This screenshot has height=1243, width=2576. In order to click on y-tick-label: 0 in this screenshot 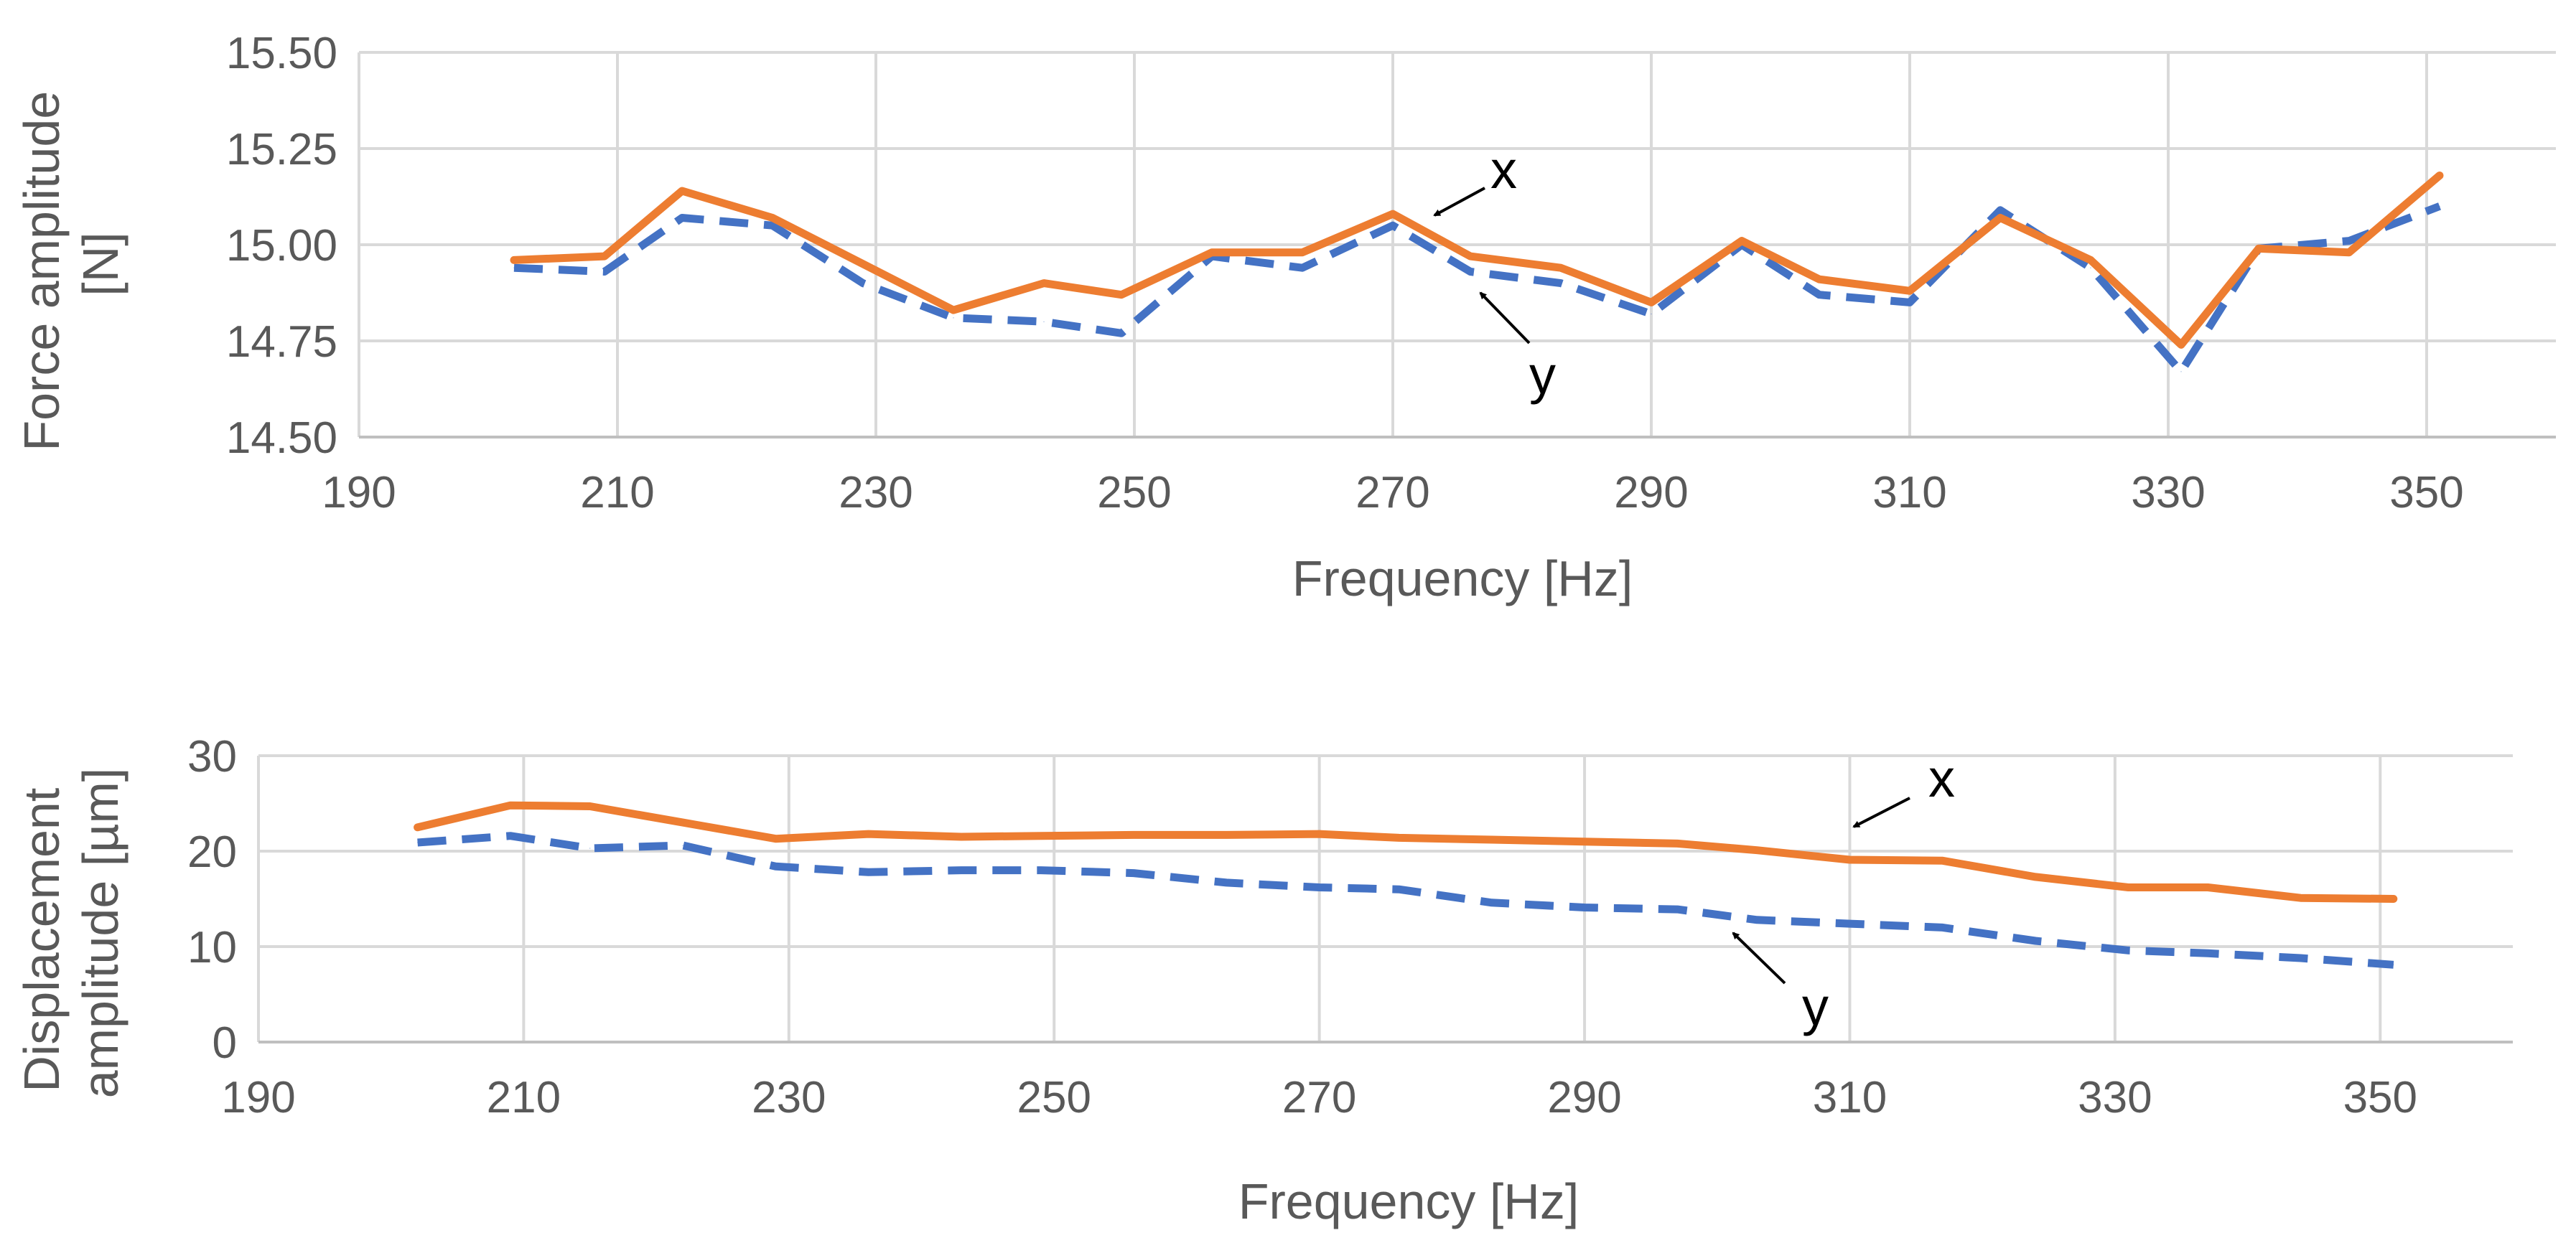, I will do `click(225, 1043)`.